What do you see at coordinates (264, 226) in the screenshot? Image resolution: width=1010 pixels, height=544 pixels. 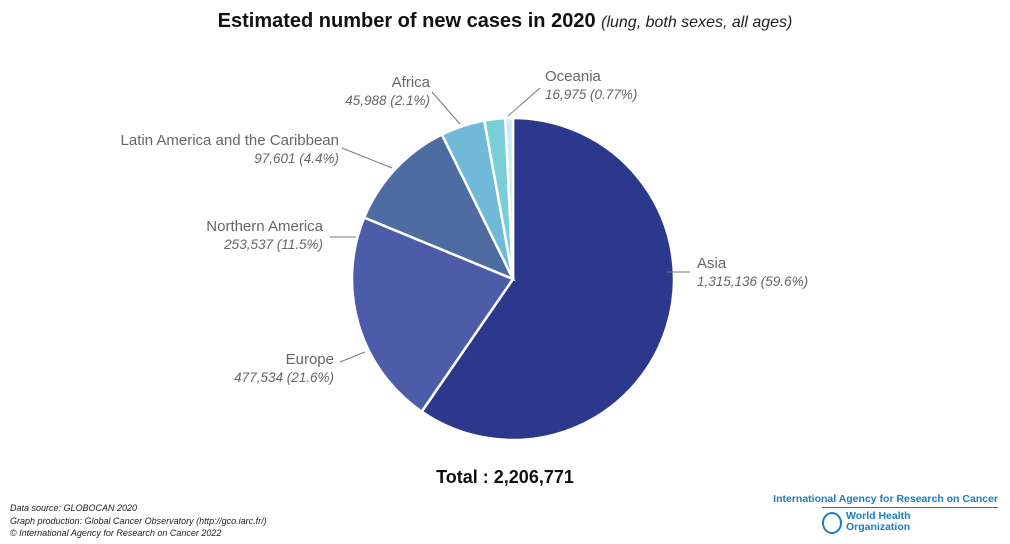 I see `label-northern-america: Northern America` at bounding box center [264, 226].